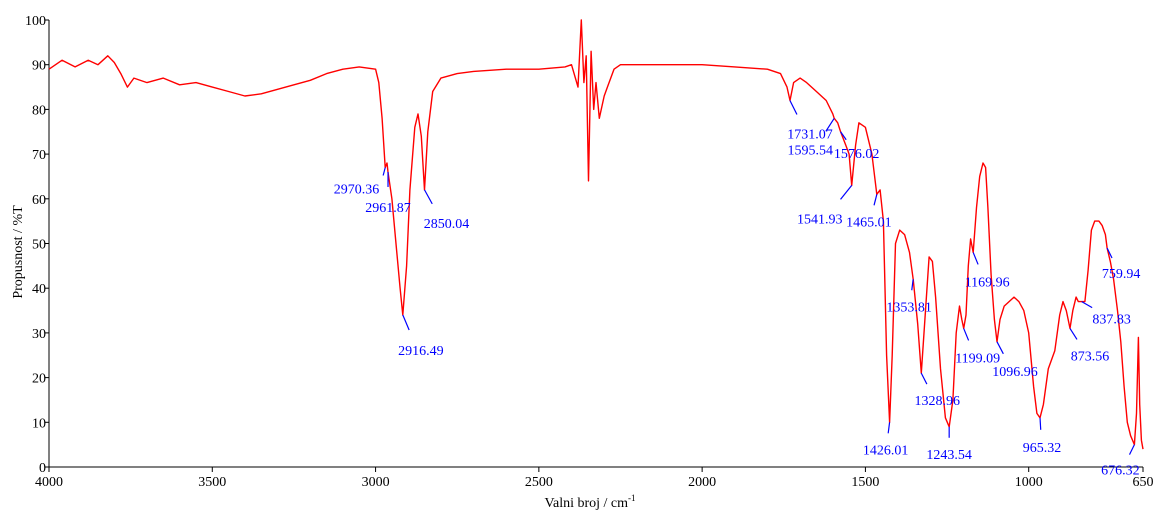  What do you see at coordinates (949, 455) in the screenshot?
I see `peak-label: 1243.54` at bounding box center [949, 455].